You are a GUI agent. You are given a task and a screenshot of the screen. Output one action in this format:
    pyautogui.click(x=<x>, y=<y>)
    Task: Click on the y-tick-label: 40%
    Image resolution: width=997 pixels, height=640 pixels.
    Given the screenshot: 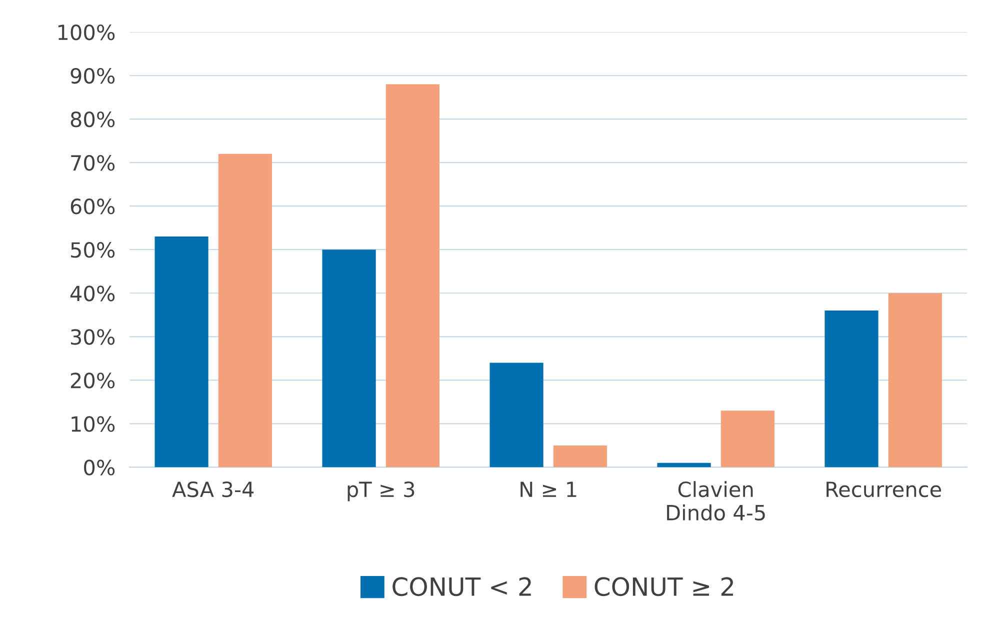 What is the action you would take?
    pyautogui.click(x=92, y=294)
    